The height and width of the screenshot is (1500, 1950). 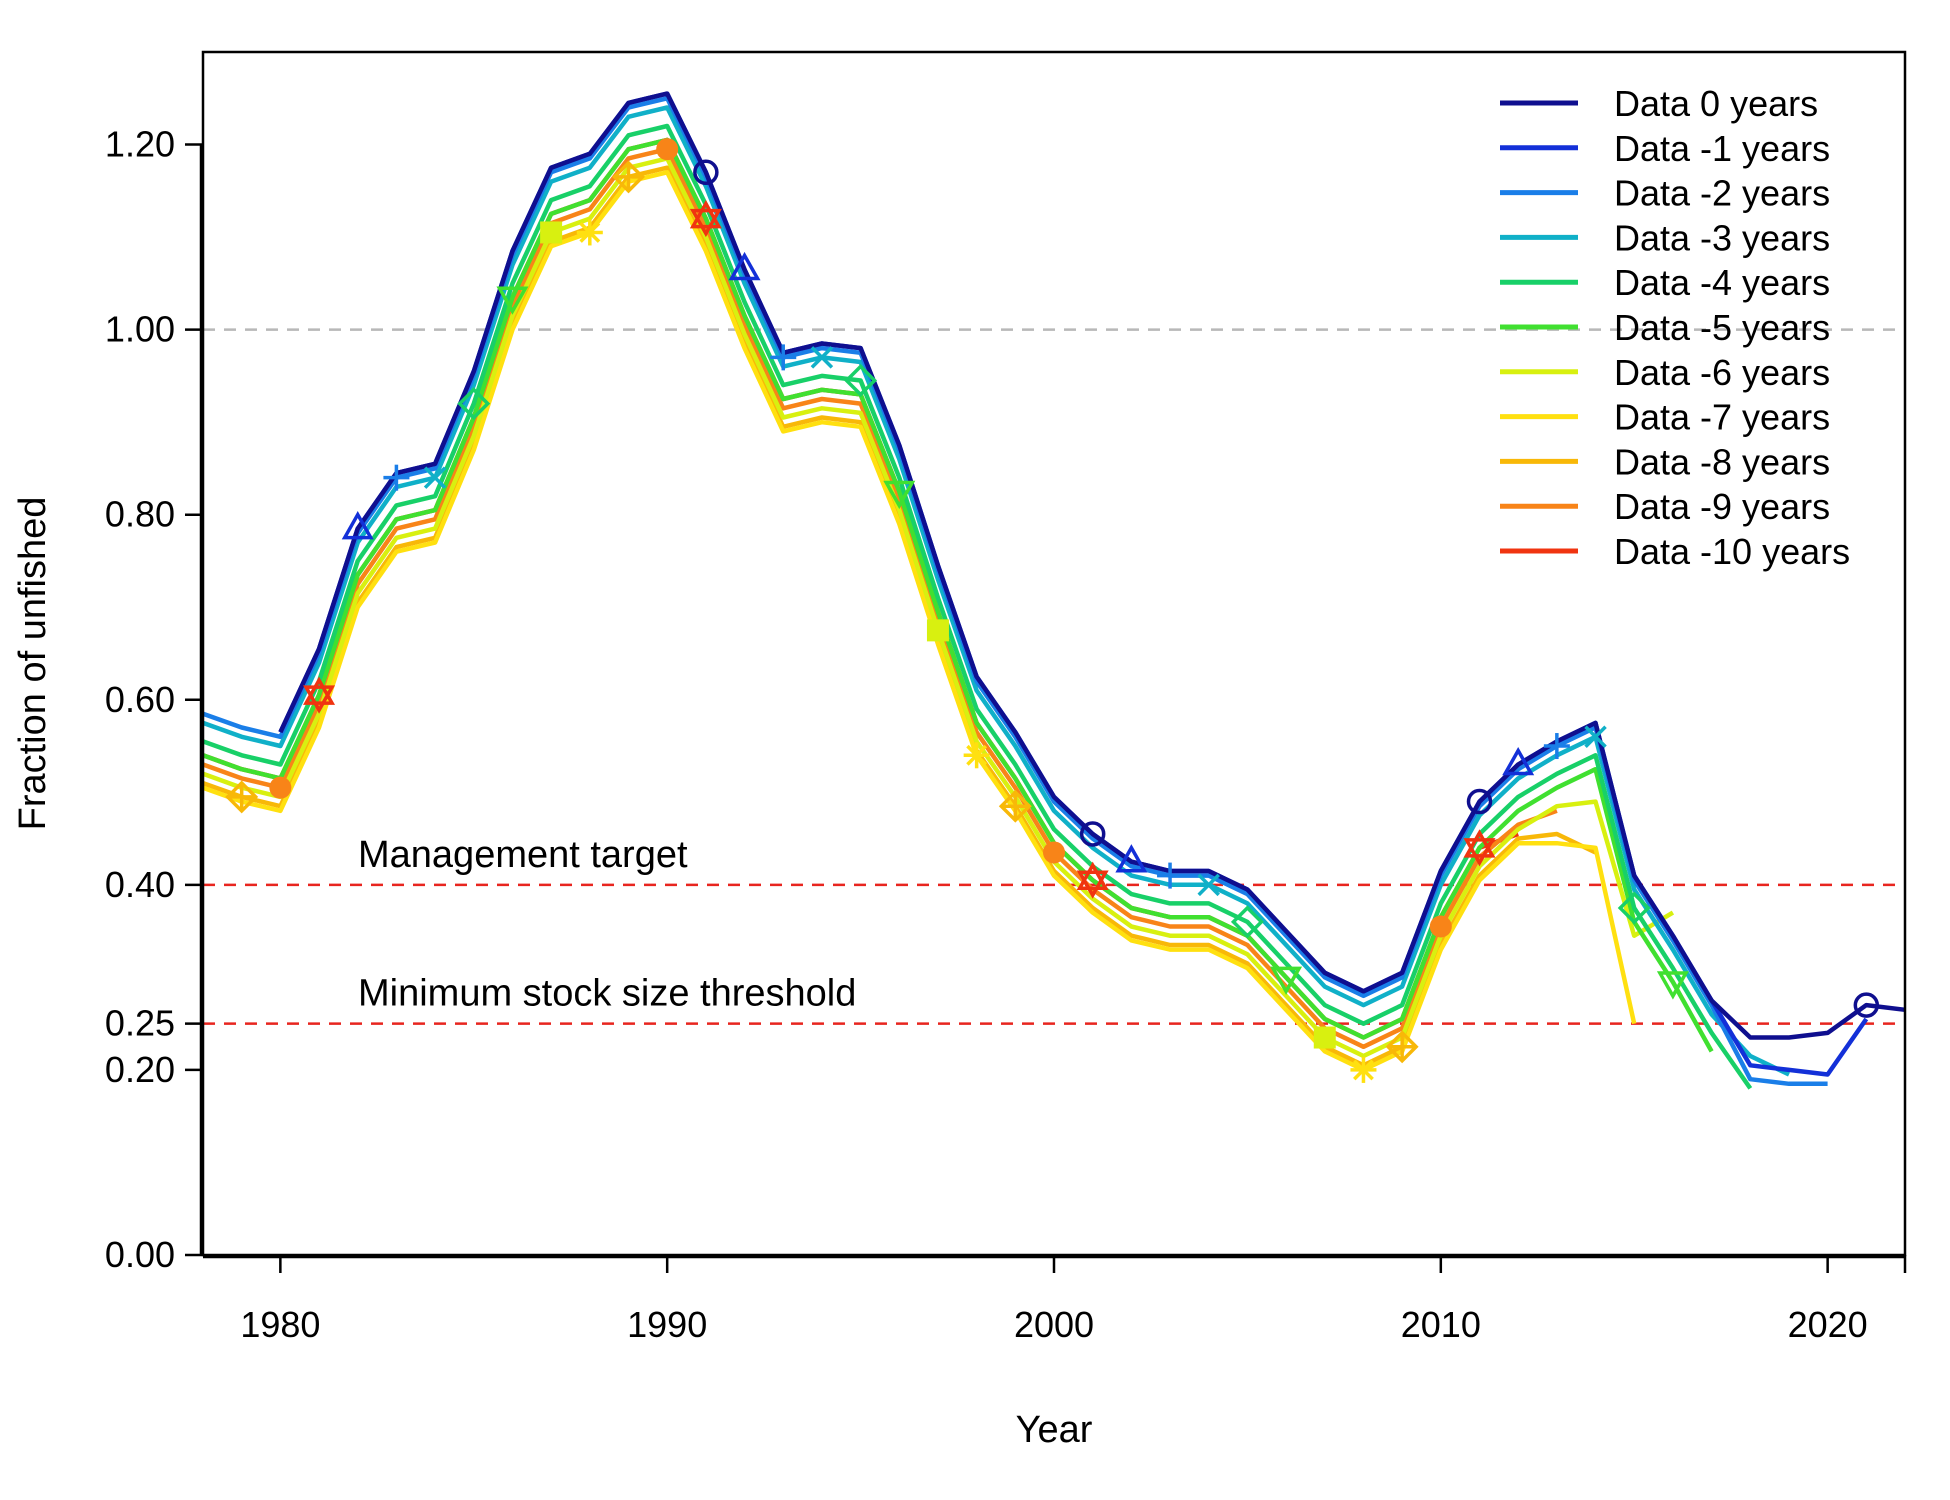 What do you see at coordinates (1722, 327) in the screenshot?
I see `legend-label: Data -5 years` at bounding box center [1722, 327].